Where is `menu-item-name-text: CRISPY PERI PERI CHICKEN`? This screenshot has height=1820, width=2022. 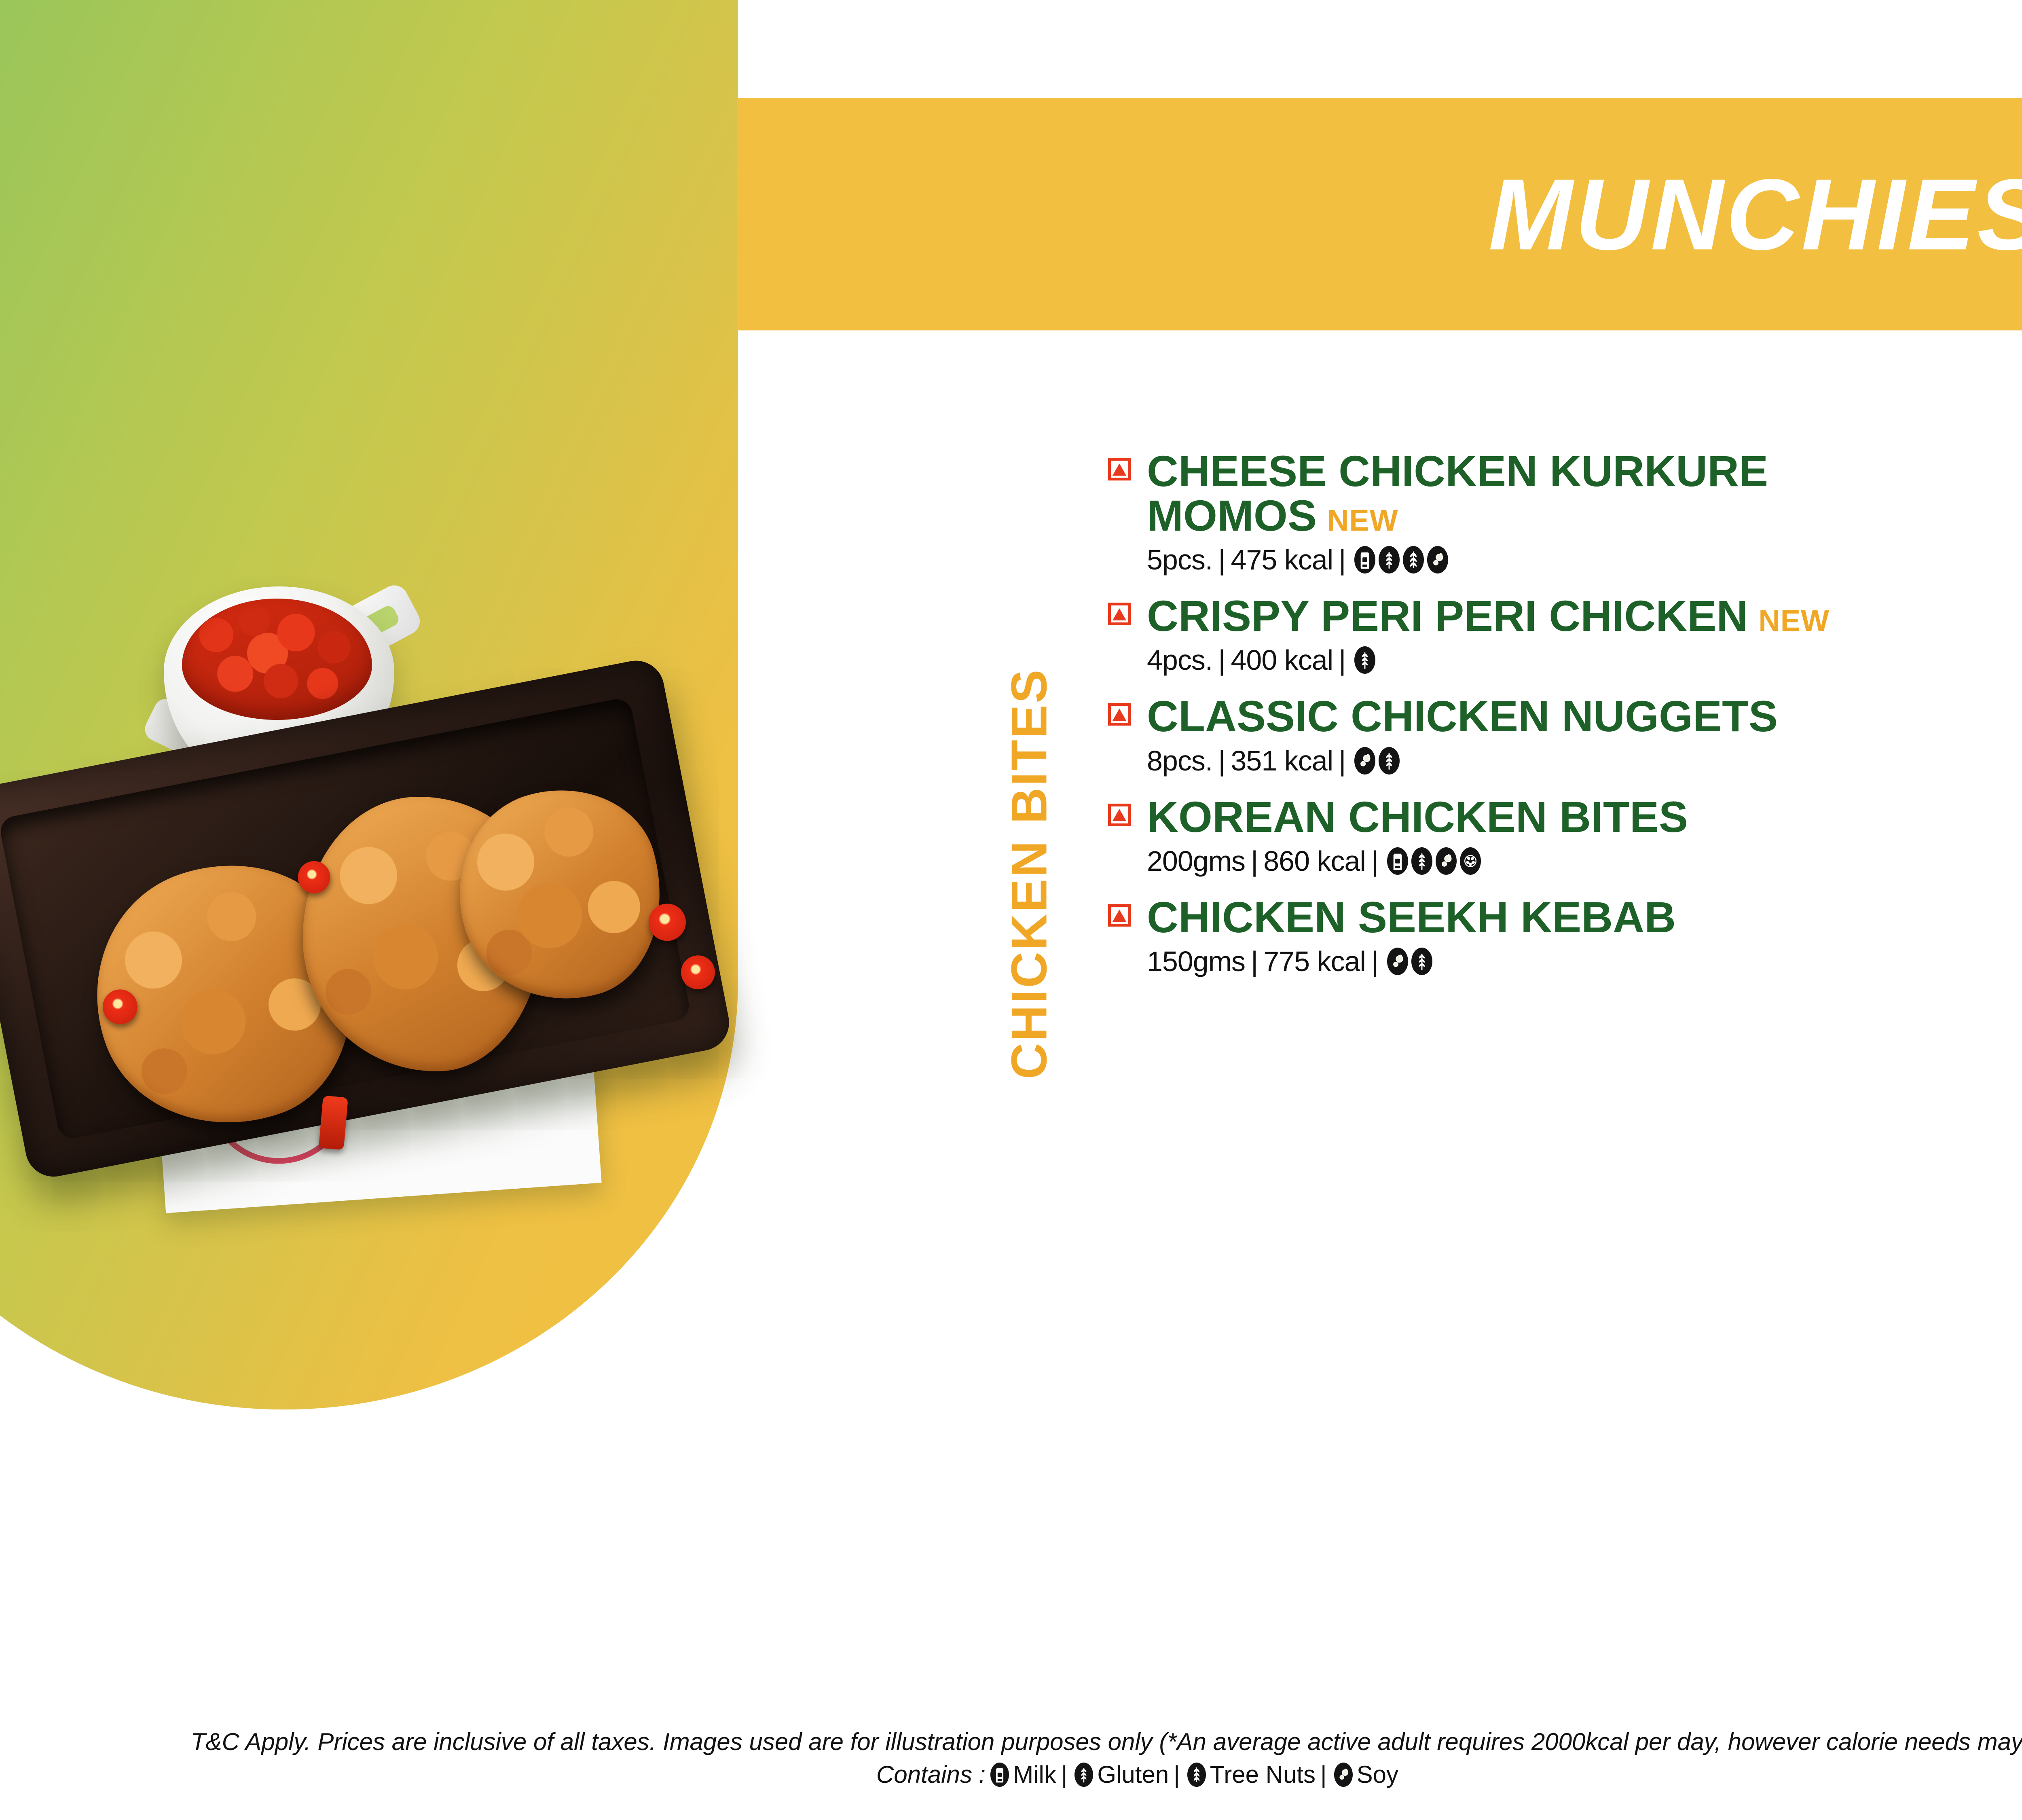
menu-item-name-text: CRISPY PERI PERI CHICKEN is located at coordinates (1447, 616).